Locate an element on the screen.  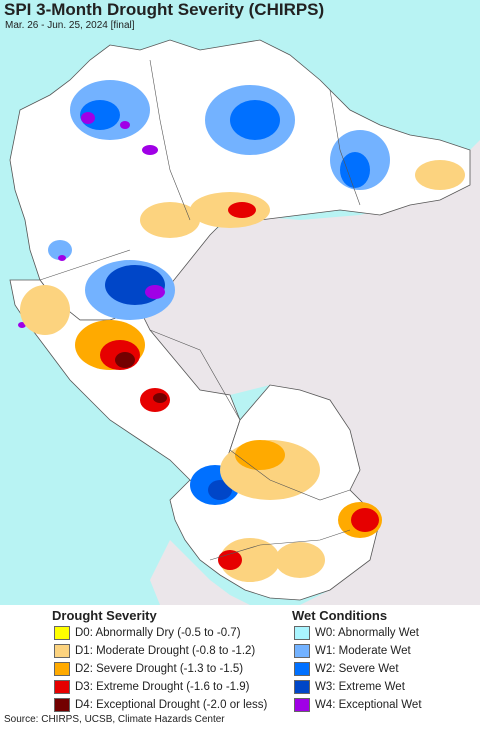
legend-item-d1: D1: Moderate Drought (-0.8 to -1.2) is located at coordinates (154, 651).